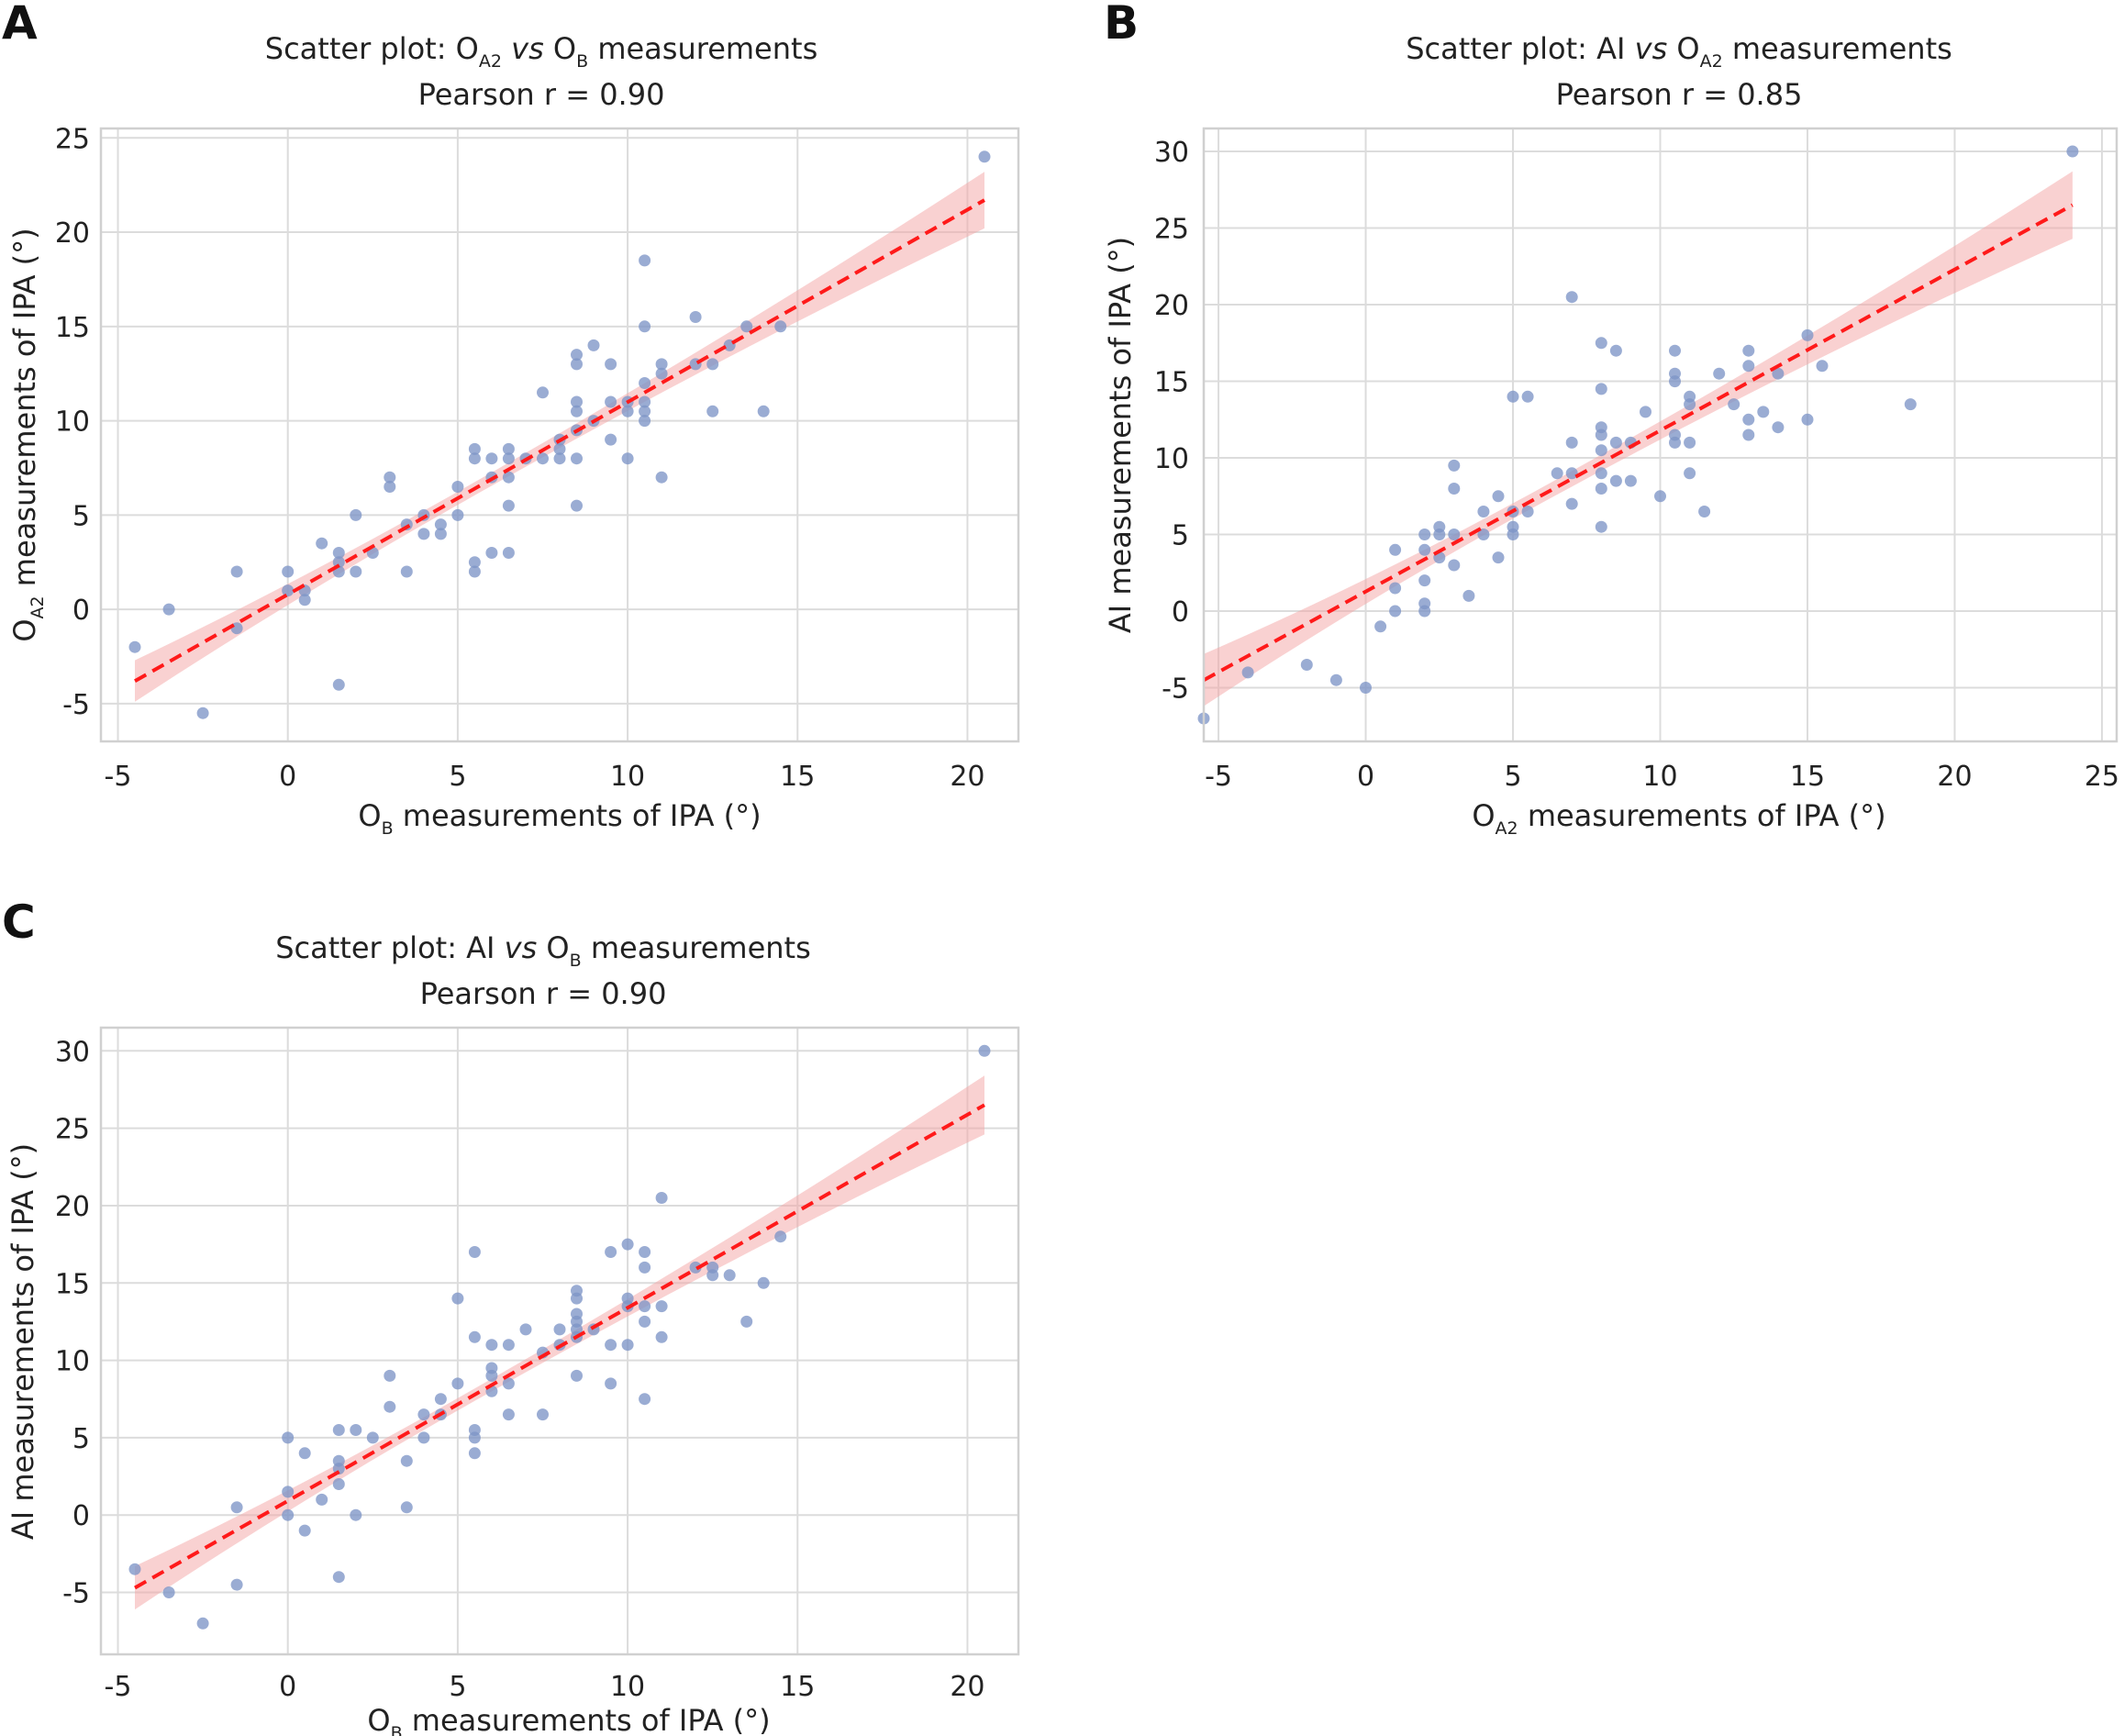 Image resolution: width=2124 pixels, height=1736 pixels. Describe the element at coordinates (559, 818) in the screenshot. I see `panel-a-x-axis-label: OB measurements of IPA (°)` at that location.